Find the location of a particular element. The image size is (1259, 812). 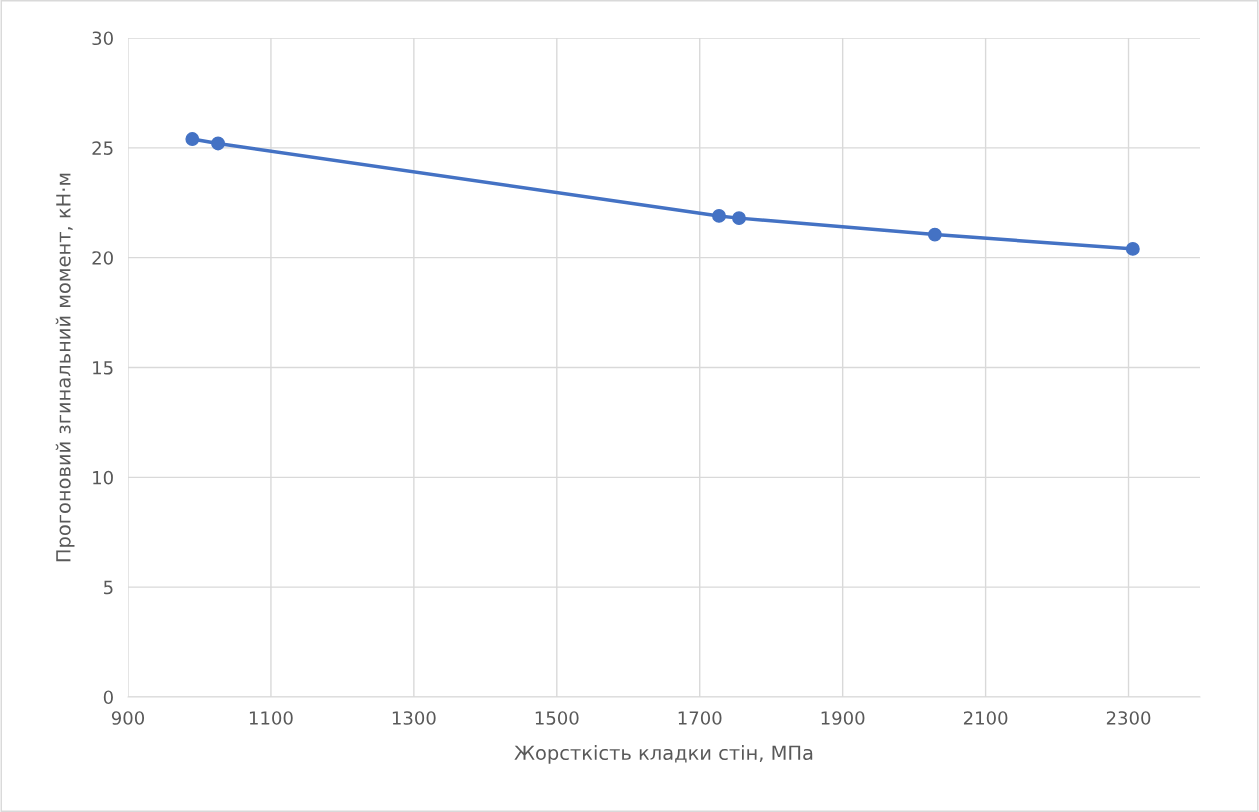

y-axis-title: Прогоновий згинальний момент, кН·м is located at coordinates (65, 367).